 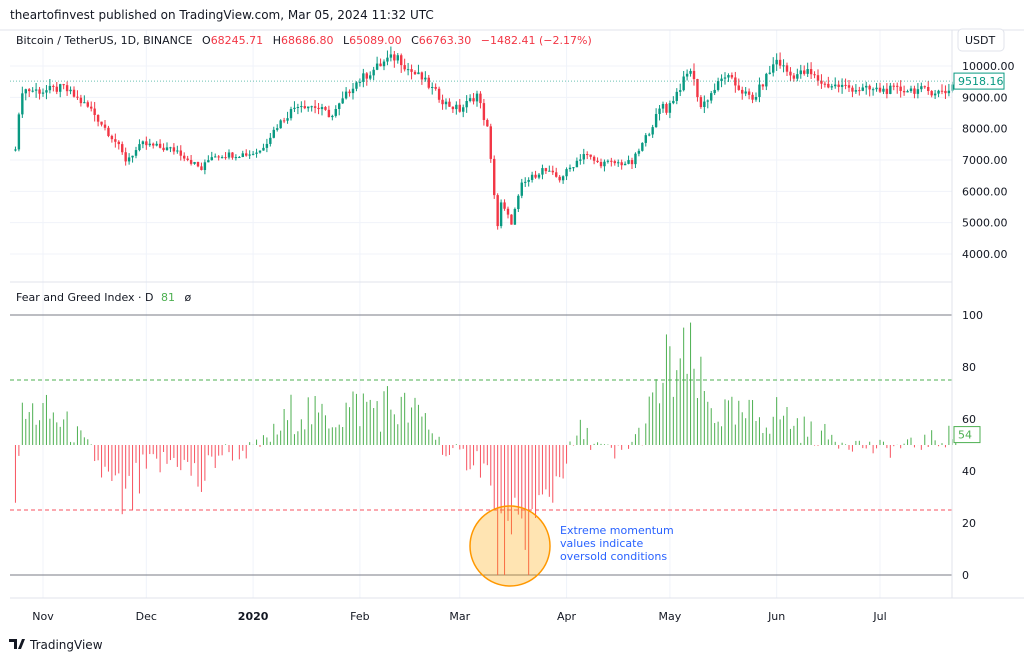 What do you see at coordinates (617, 530) in the screenshot?
I see `annotation-line: Extreme momentum` at bounding box center [617, 530].